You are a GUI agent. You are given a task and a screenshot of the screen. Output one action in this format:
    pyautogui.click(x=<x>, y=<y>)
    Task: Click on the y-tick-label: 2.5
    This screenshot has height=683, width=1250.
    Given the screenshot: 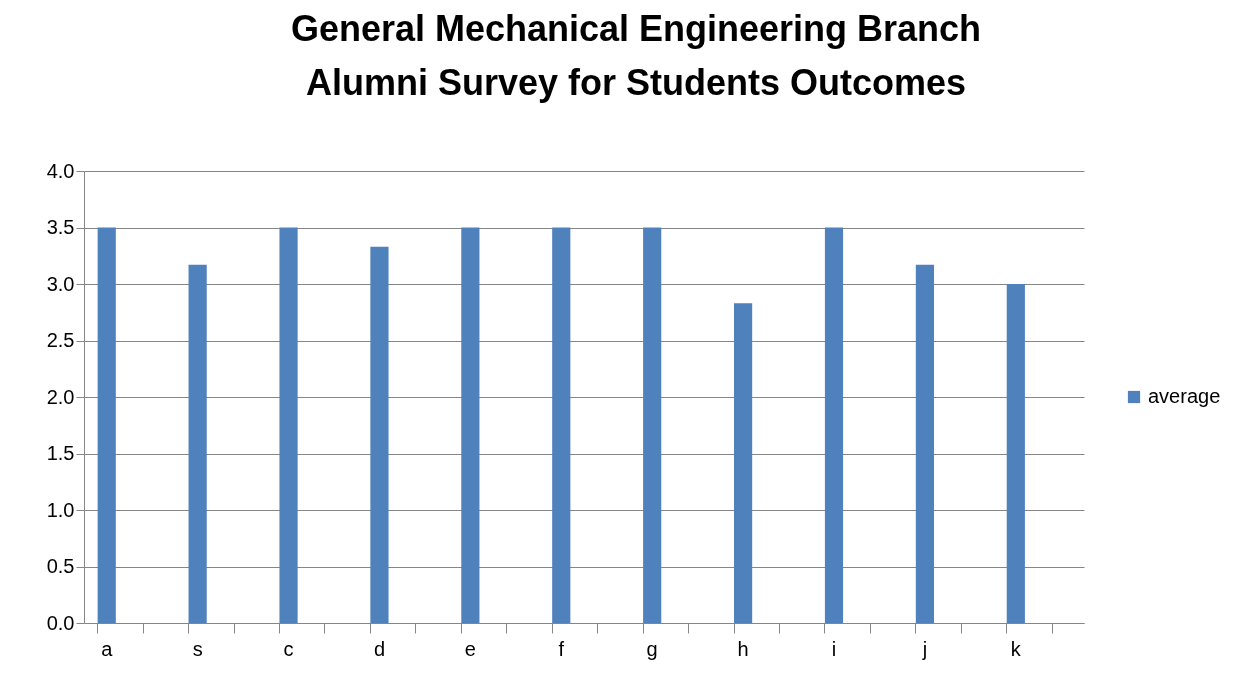 What is the action you would take?
    pyautogui.click(x=60, y=340)
    